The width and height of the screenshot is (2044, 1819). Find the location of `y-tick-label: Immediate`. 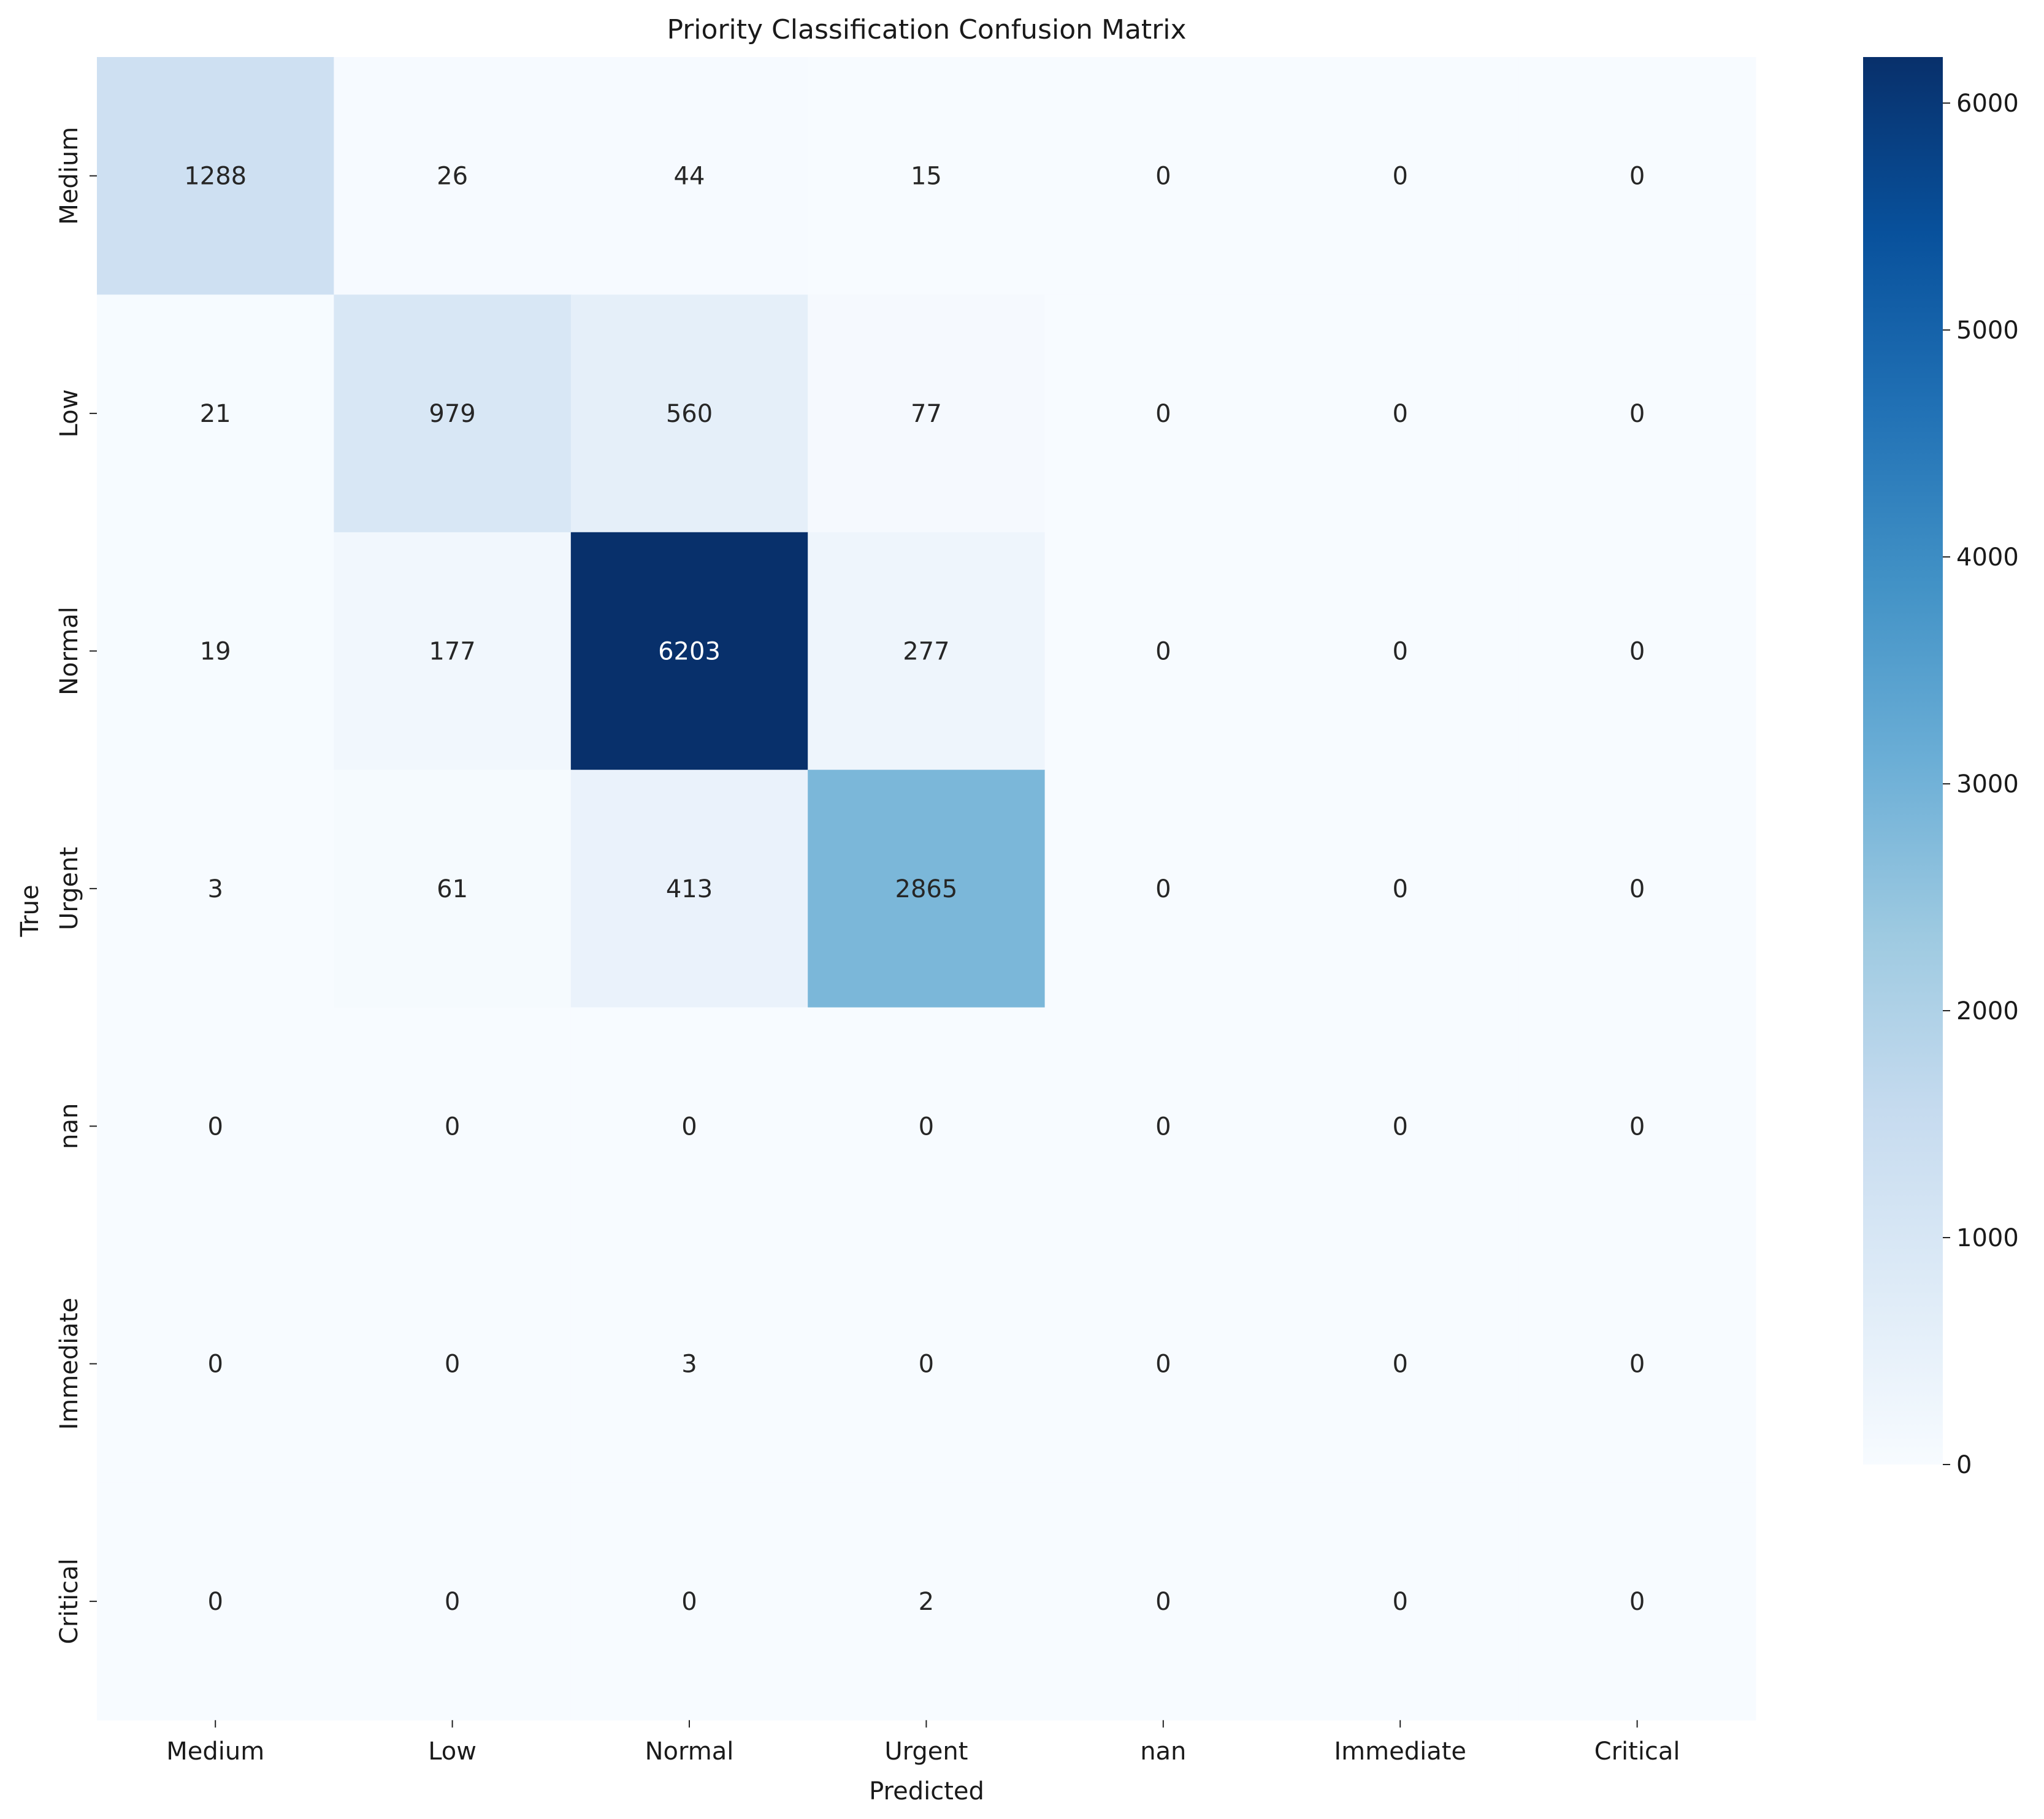

y-tick-label: Immediate is located at coordinates (69, 1364).